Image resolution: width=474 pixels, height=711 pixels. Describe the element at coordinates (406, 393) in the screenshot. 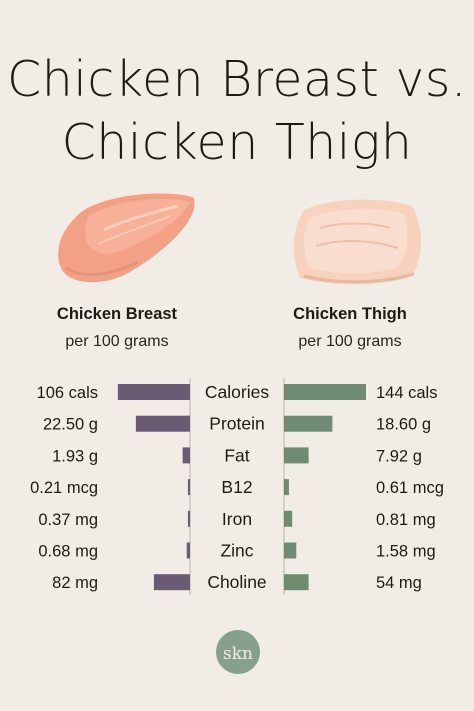

I see `thigh-value-calories: 144 cals` at that location.